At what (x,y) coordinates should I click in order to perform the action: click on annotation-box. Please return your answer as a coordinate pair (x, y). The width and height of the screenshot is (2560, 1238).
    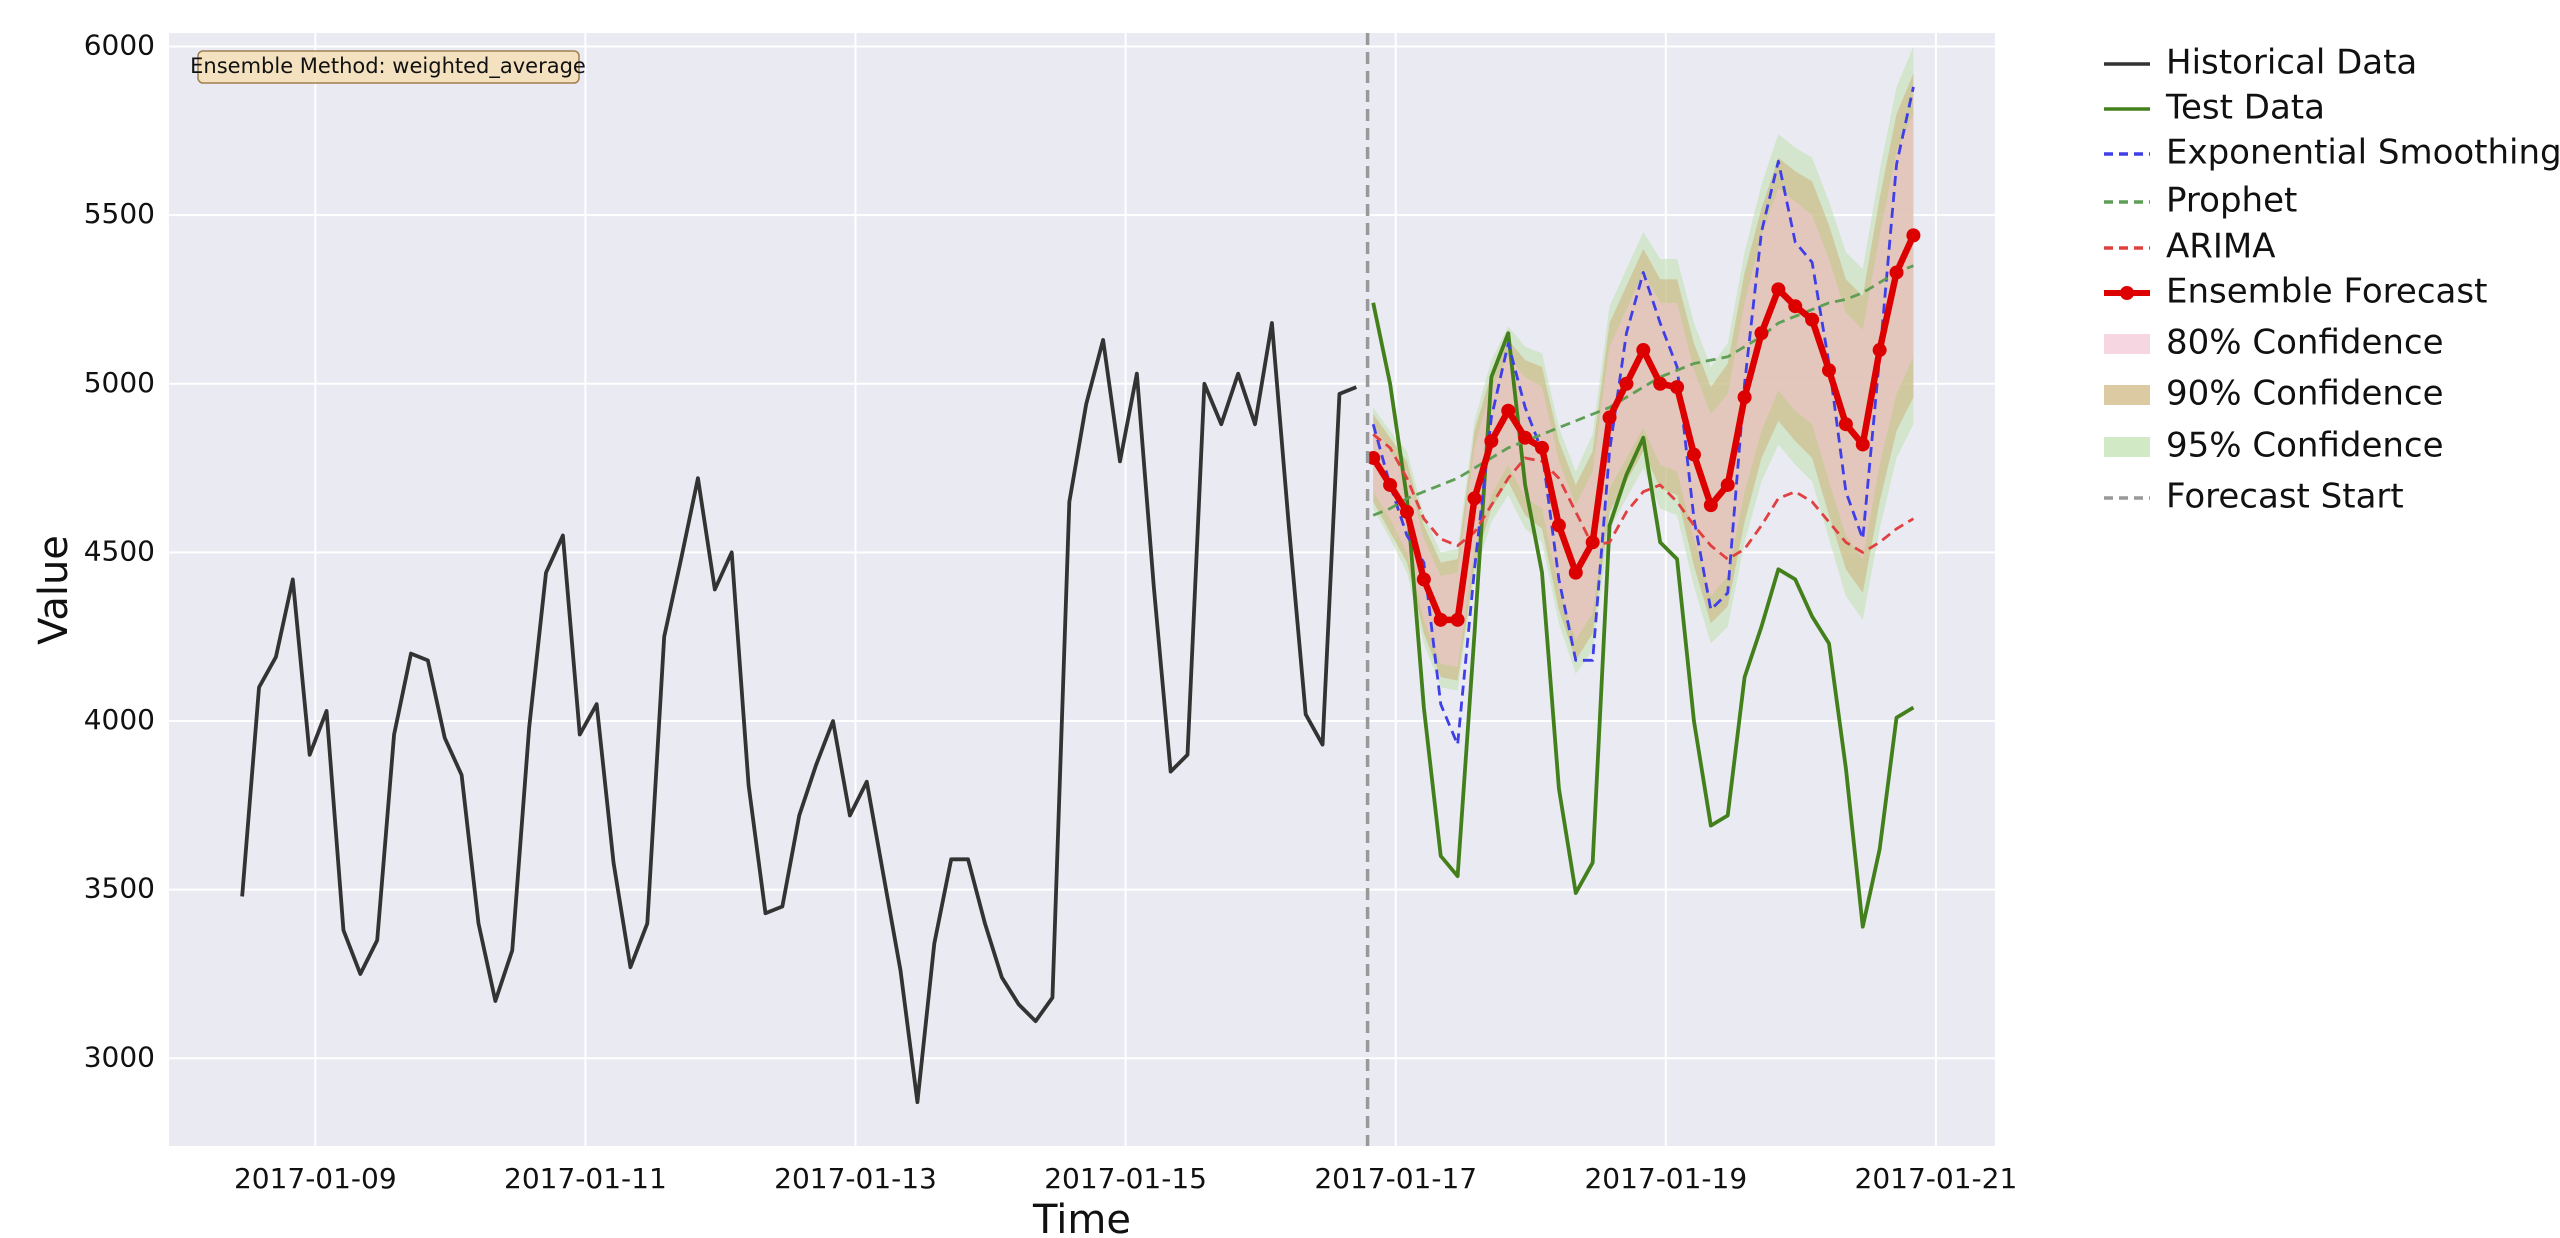
    Looking at the image, I should click on (388, 67).